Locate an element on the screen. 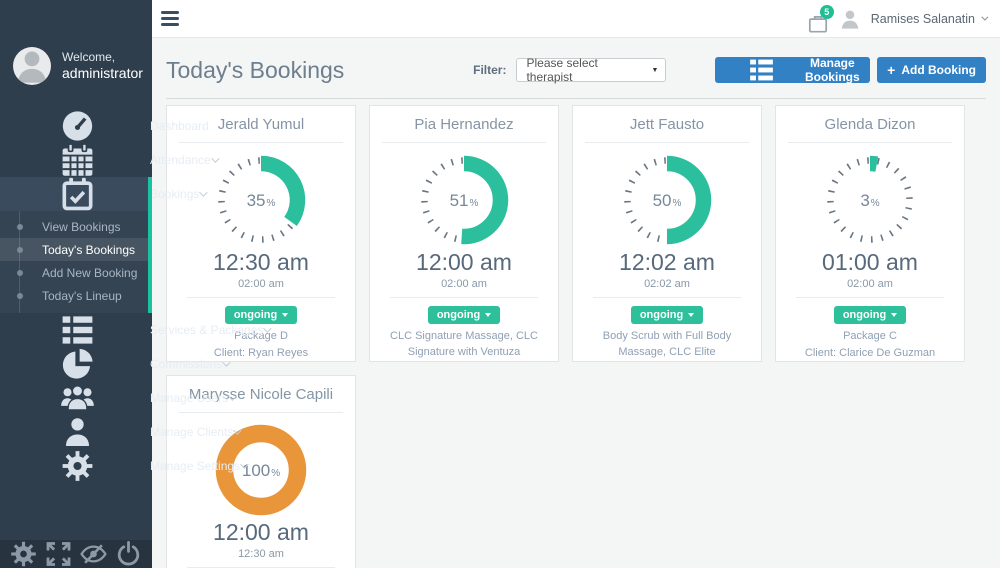 Image resolution: width=1000 pixels, height=568 pixels. calendar-icon is located at coordinates (77, 160).